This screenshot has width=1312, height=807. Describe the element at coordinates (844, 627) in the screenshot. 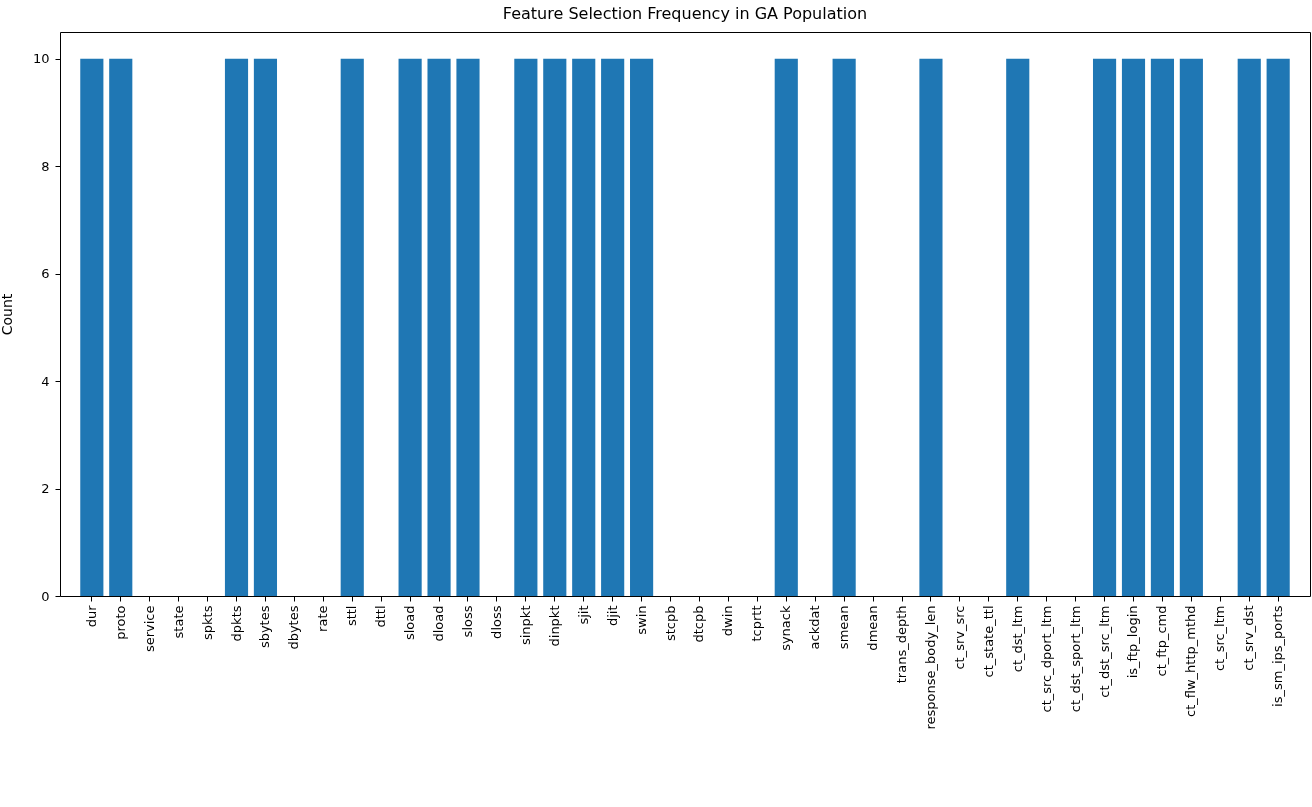

I see `x-tick-label: smean` at that location.